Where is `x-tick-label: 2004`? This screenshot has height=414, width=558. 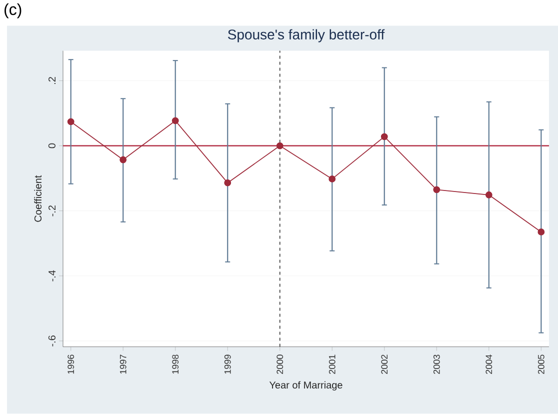 x-tick-label: 2004 is located at coordinates (489, 364).